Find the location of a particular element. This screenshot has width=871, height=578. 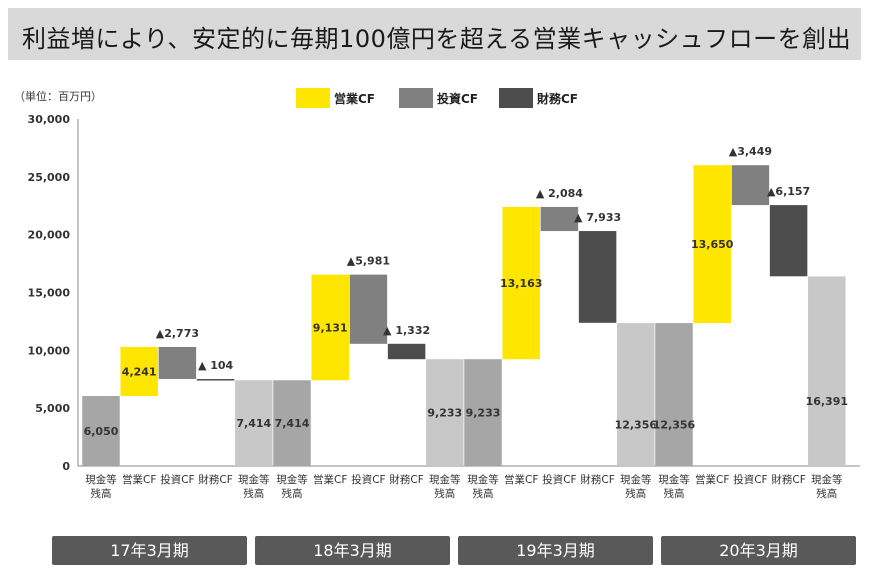

y-tick-label: 0 is located at coordinates (66, 466).